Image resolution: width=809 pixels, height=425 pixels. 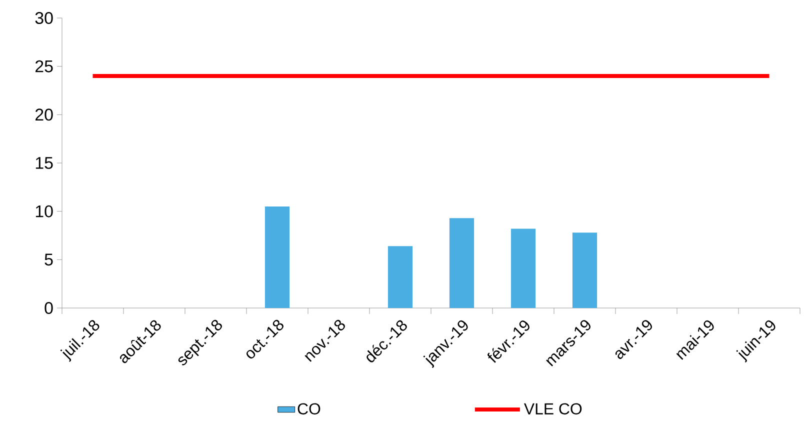 I want to click on y-tick-label: 0, so click(x=48, y=308).